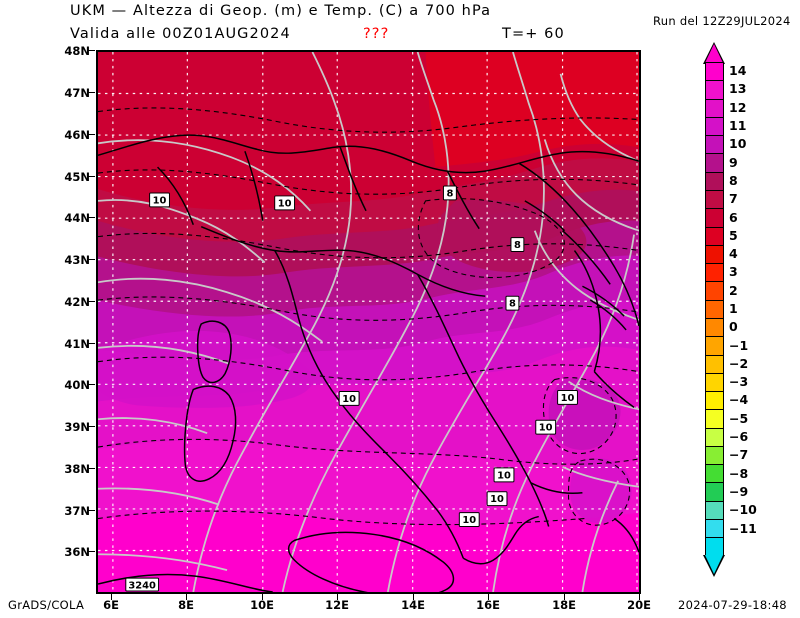 This screenshot has height=618, width=800. Describe the element at coordinates (91, 176) in the screenshot. I see `lat-tick-45n` at that location.